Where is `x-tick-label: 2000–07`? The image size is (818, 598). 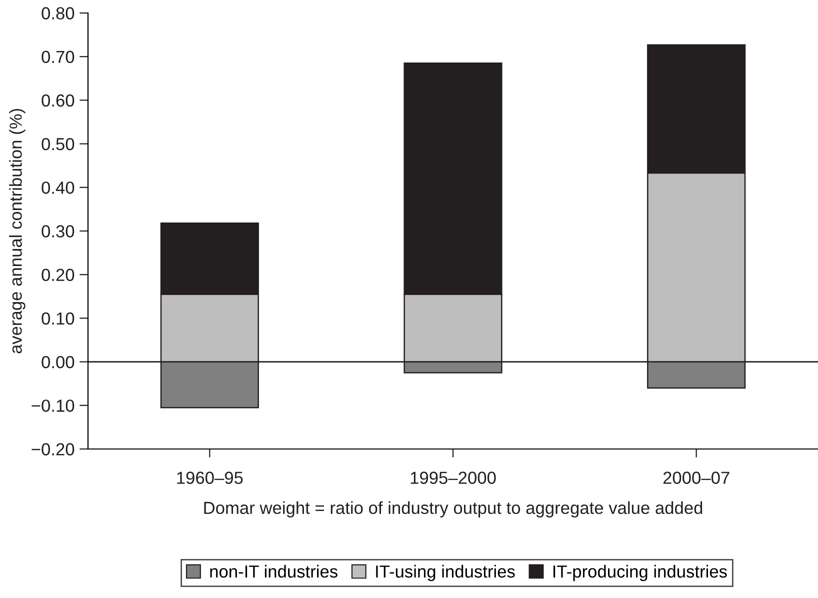
x-tick-label: 2000–07 is located at coordinates (696, 478).